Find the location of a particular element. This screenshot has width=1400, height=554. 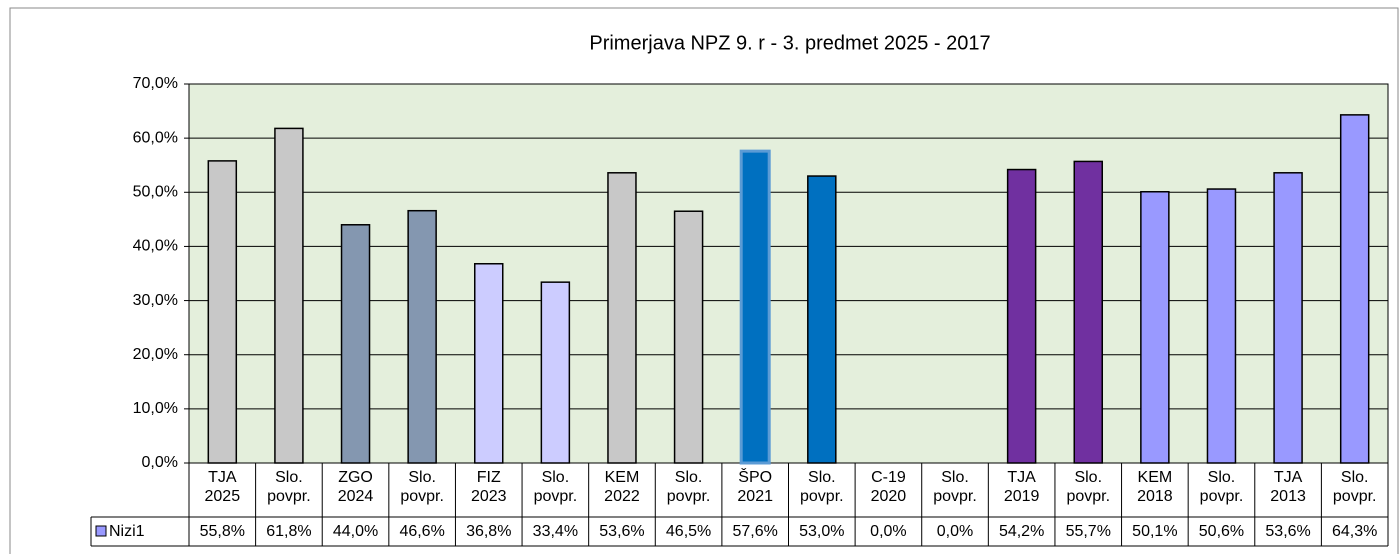

y-tick-label: 60,0% is located at coordinates (155, 137).